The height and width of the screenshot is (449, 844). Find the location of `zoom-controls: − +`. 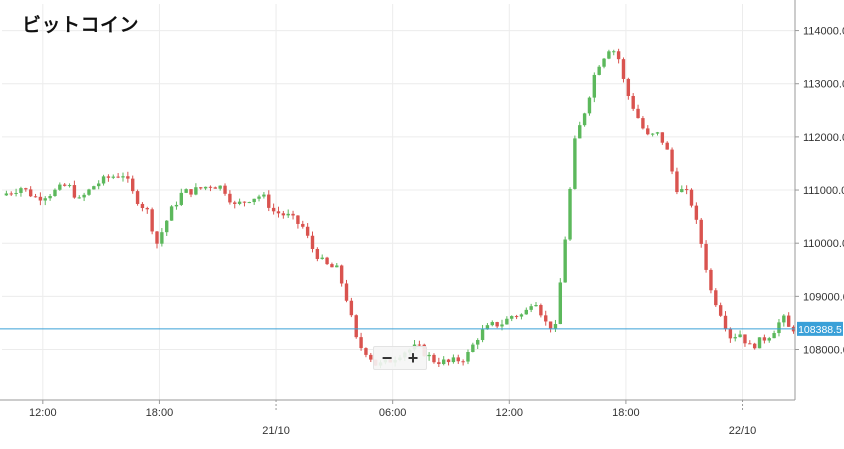

zoom-controls: − + is located at coordinates (400, 358).